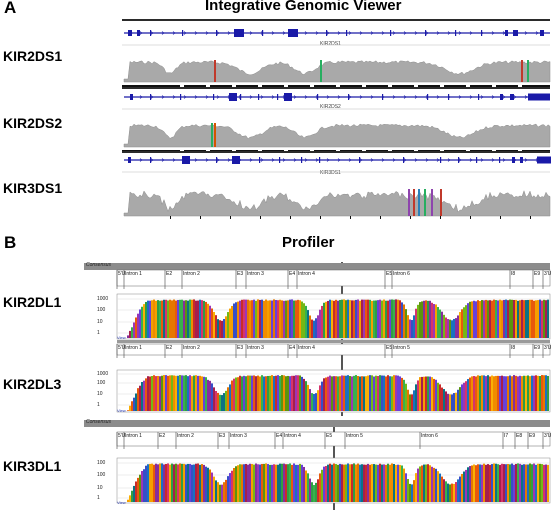  What do you see at coordinates (506, 436) in the screenshot?
I see `region-label: I7` at bounding box center [506, 436].